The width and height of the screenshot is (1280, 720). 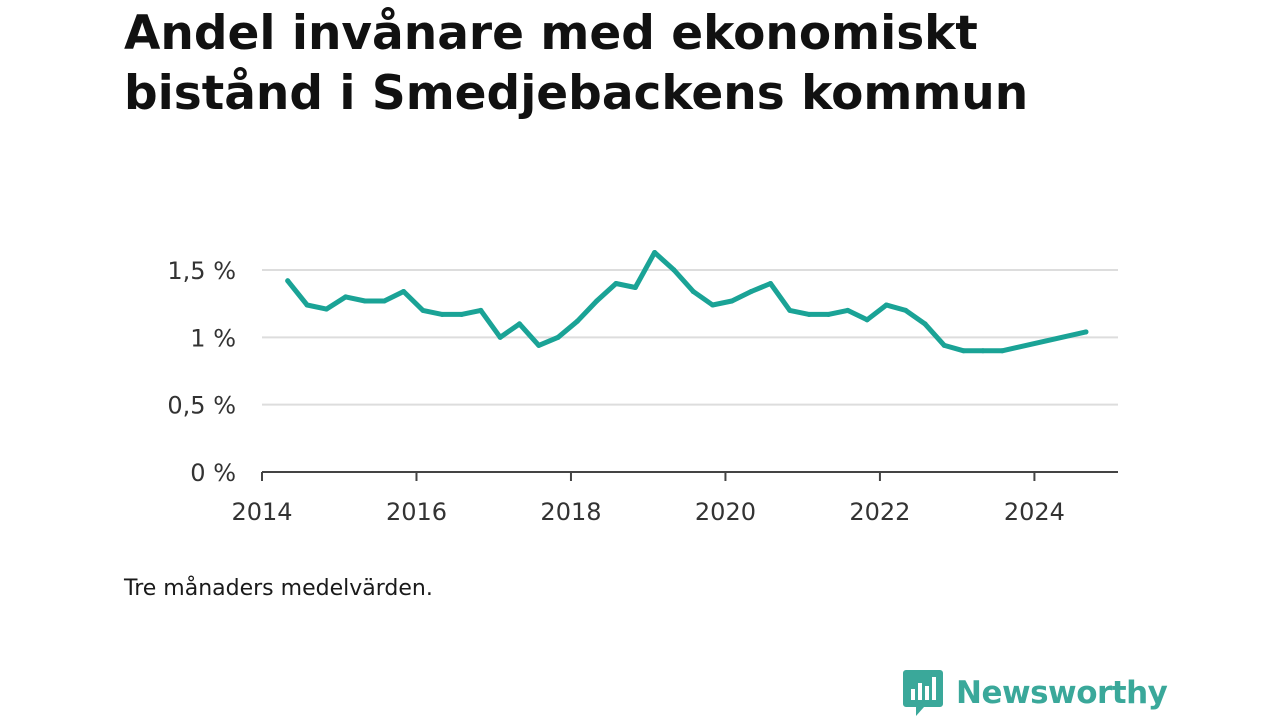 What do you see at coordinates (725, 512) in the screenshot?
I see `x-tick-label: 2020` at bounding box center [725, 512].